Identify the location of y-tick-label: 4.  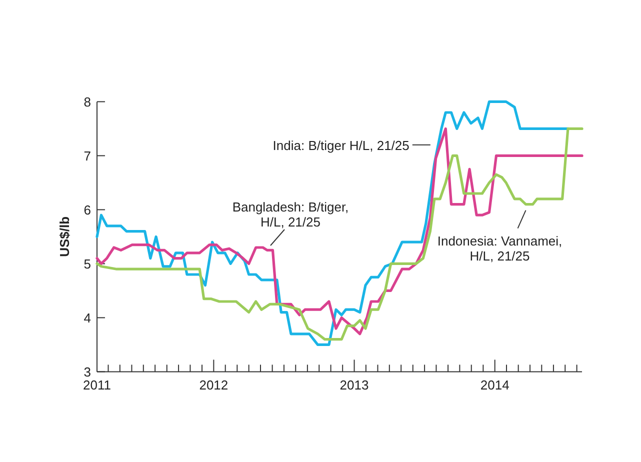
(87, 318).